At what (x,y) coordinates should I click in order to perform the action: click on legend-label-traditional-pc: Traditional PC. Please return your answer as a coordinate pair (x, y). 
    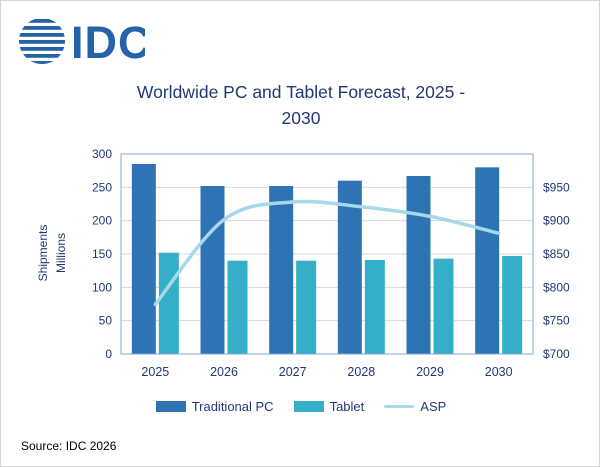
    Looking at the image, I should click on (232, 406).